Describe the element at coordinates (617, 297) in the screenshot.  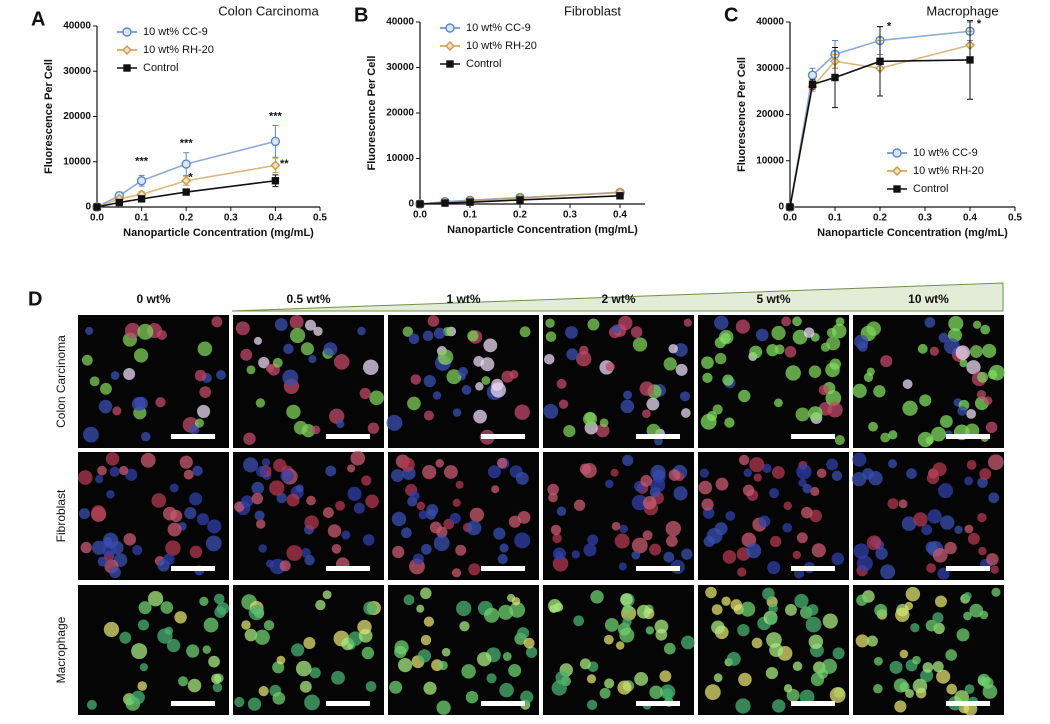
I see `gradient-wedge` at that location.